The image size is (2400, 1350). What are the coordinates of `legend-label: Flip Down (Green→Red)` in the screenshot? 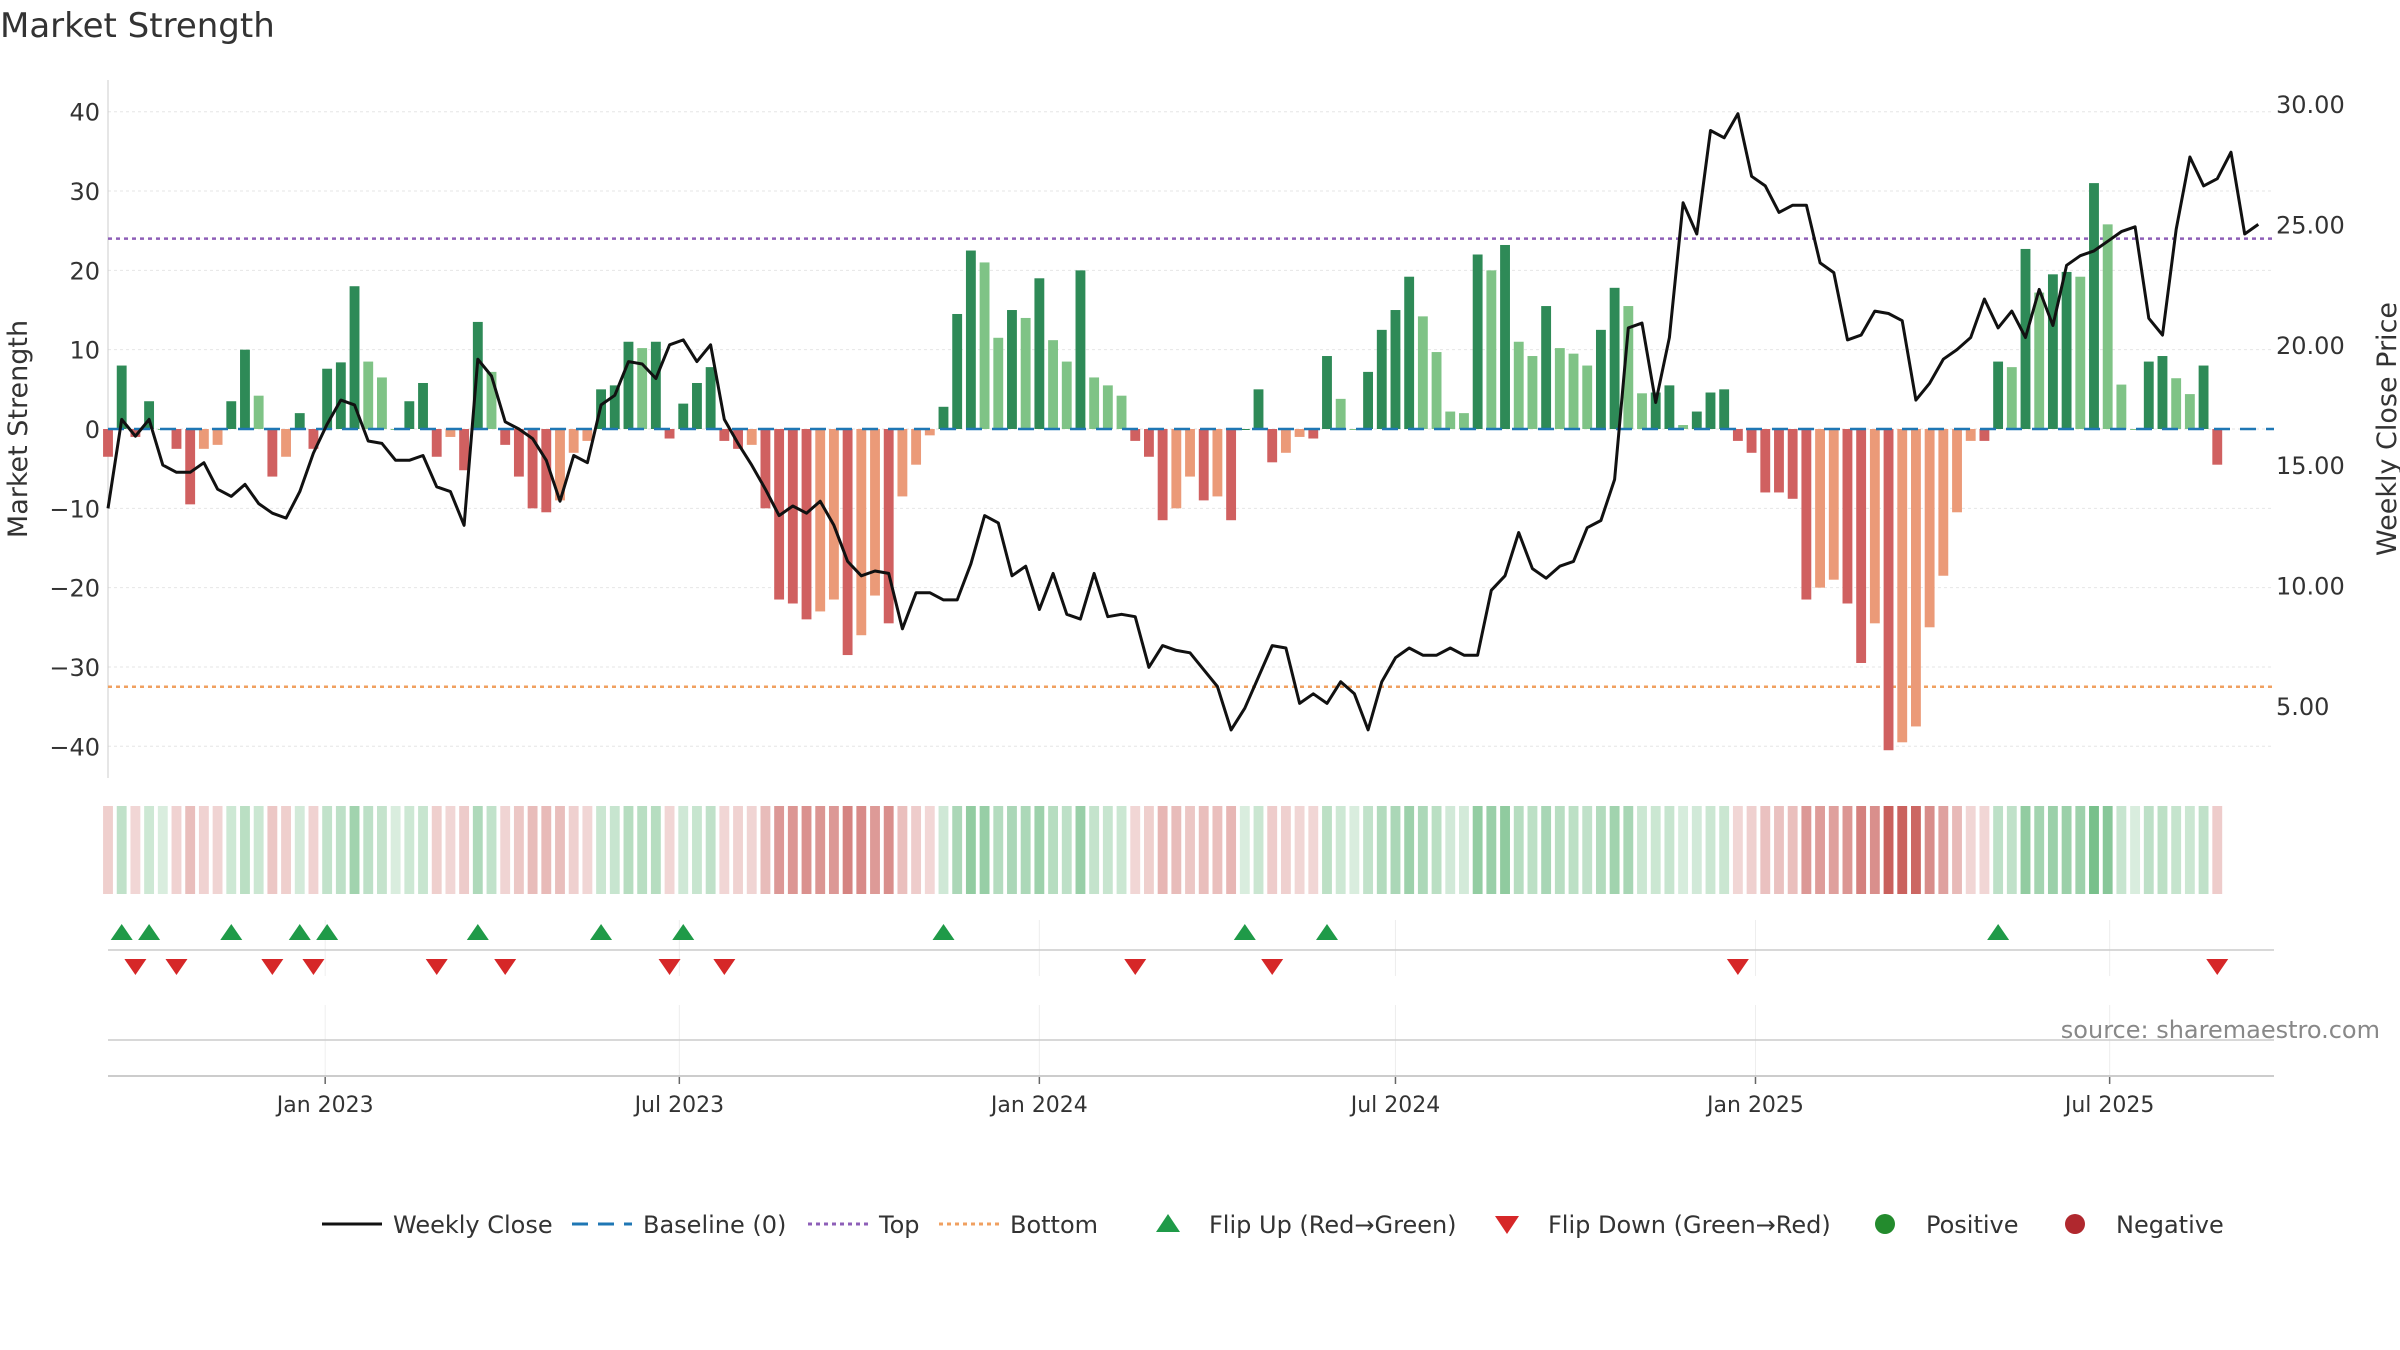 It's located at (1689, 1225).